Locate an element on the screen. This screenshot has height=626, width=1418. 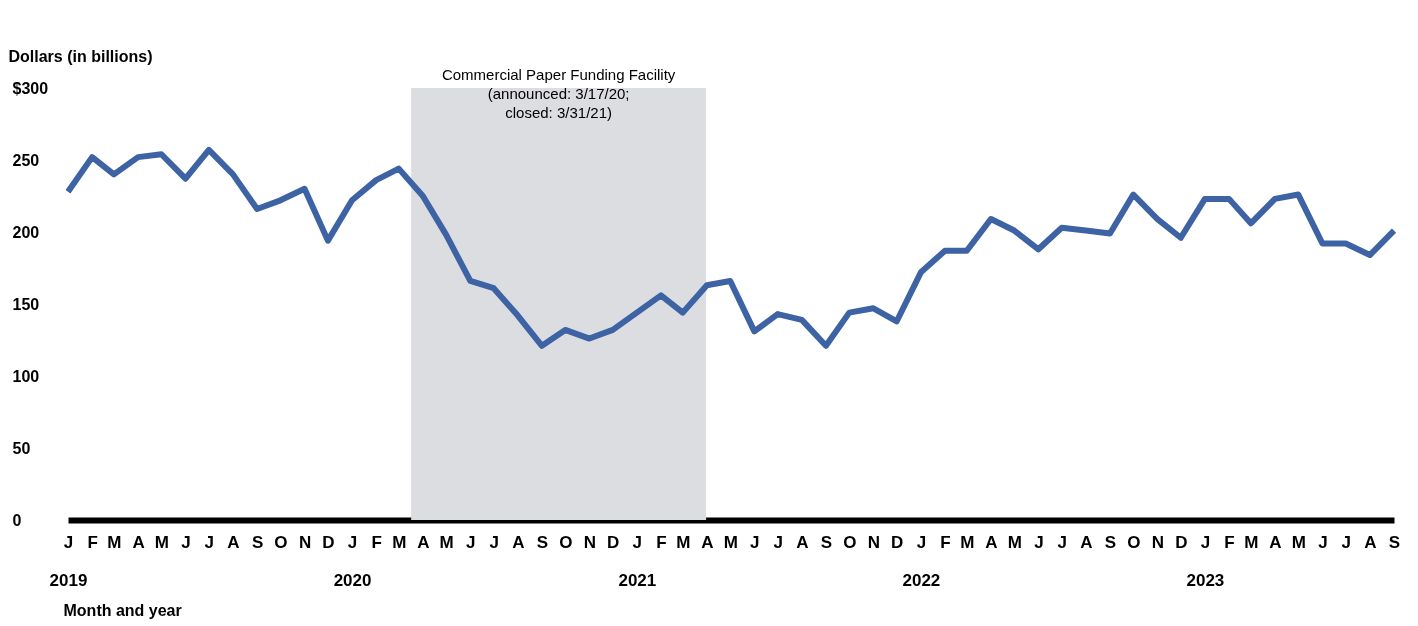
y-tick-label: $300 is located at coordinates (30, 88).